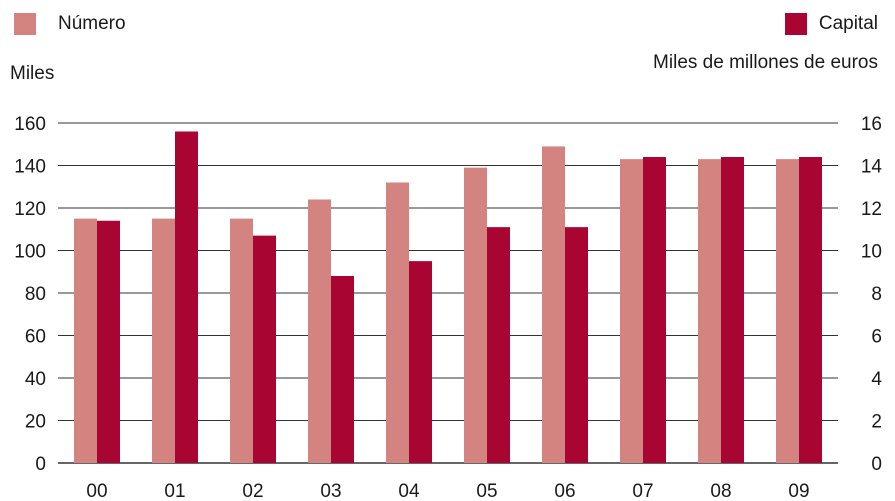  Describe the element at coordinates (486, 491) in the screenshot. I see `x-tick-label: 05` at that location.